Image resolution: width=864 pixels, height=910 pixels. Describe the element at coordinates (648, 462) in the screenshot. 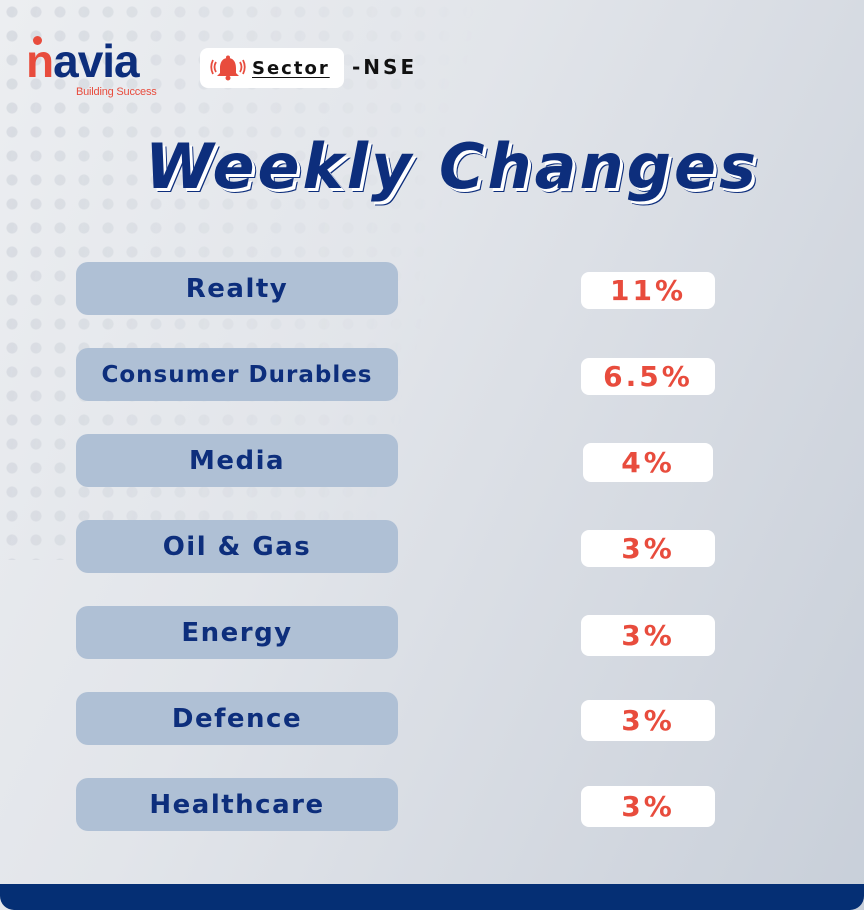

I see `change-value: 4%` at that location.